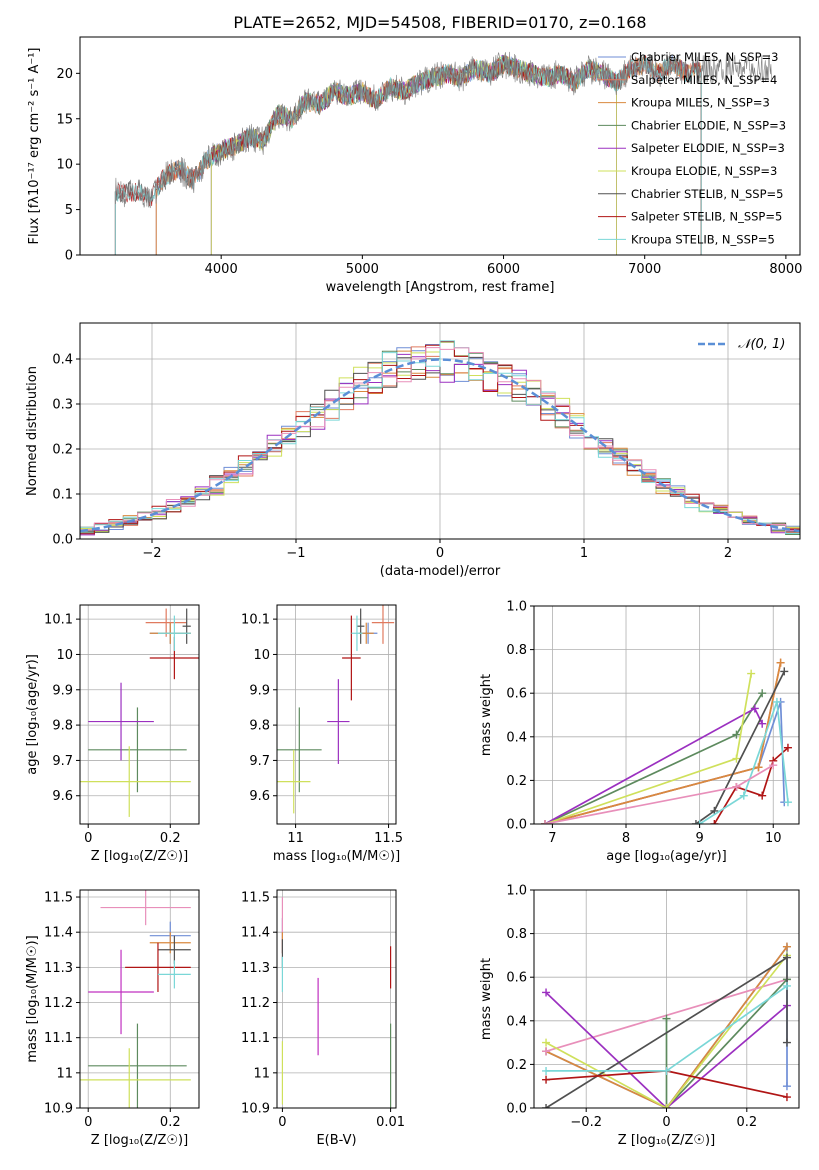  Describe the element at coordinates (261, 655) in the screenshot. I see `y-tick-label: 10` at that location.